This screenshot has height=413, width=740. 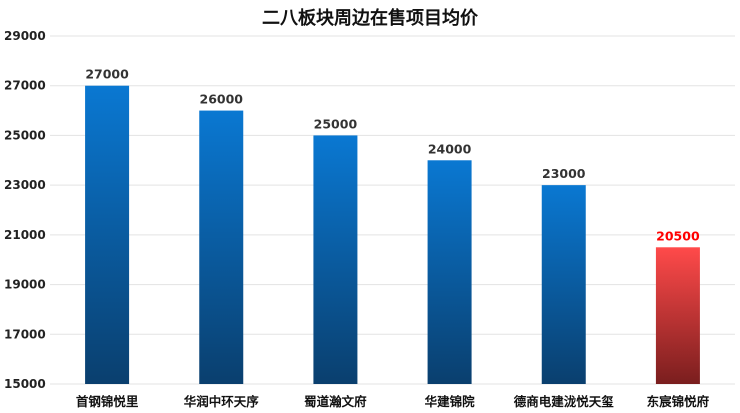 What do you see at coordinates (25, 36) in the screenshot?
I see `y-tick-label: 29000` at bounding box center [25, 36].